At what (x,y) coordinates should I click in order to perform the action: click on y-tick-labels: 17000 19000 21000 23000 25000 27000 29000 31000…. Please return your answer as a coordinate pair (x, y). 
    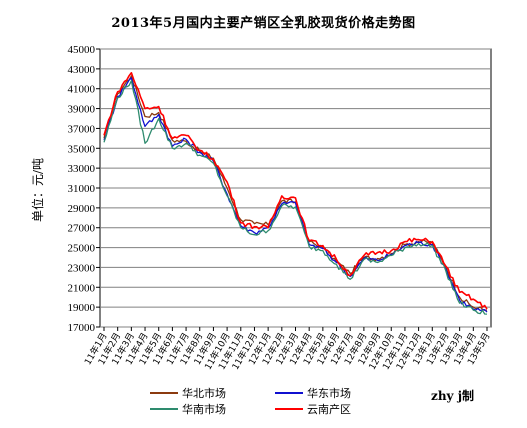
    Looking at the image, I should click on (82, 189).